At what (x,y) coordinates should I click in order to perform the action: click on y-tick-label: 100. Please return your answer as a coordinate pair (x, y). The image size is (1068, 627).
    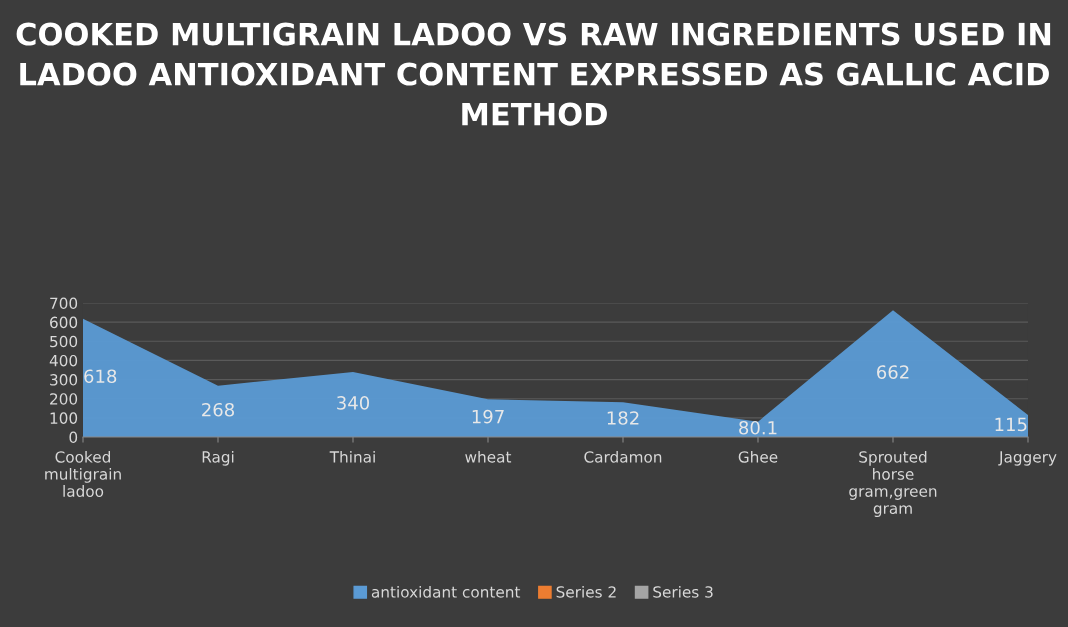
    Looking at the image, I should click on (64, 418).